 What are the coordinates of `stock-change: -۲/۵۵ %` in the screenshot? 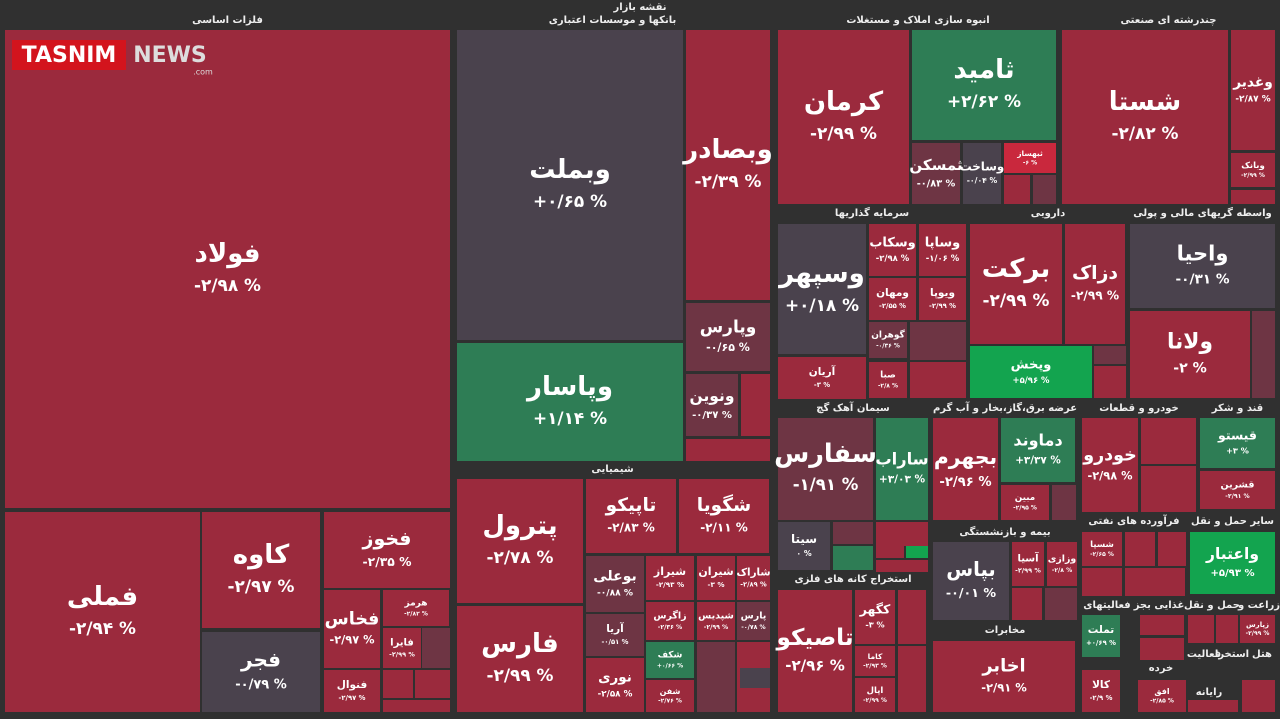 It's located at (892, 306).